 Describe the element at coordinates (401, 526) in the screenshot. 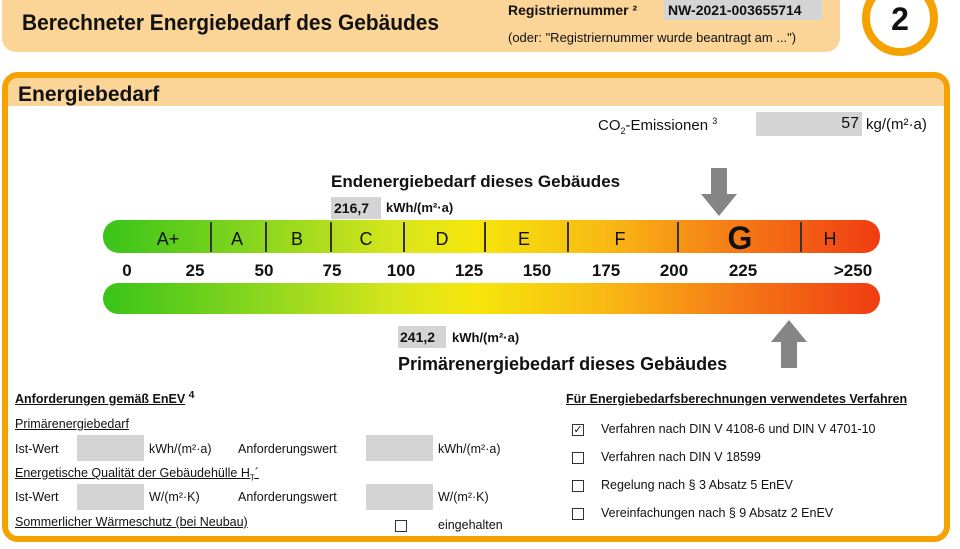

I see `summer-protection-checkbox` at that location.